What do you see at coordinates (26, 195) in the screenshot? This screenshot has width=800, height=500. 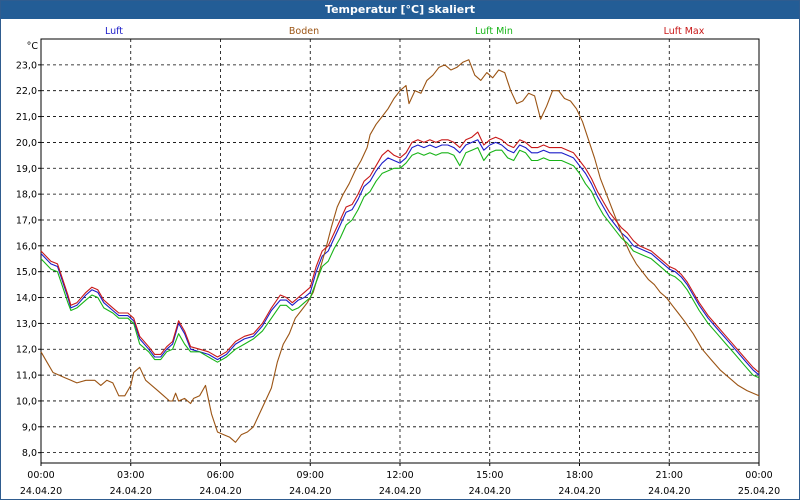 I see `y-tick-label: 18,0` at bounding box center [26, 195].